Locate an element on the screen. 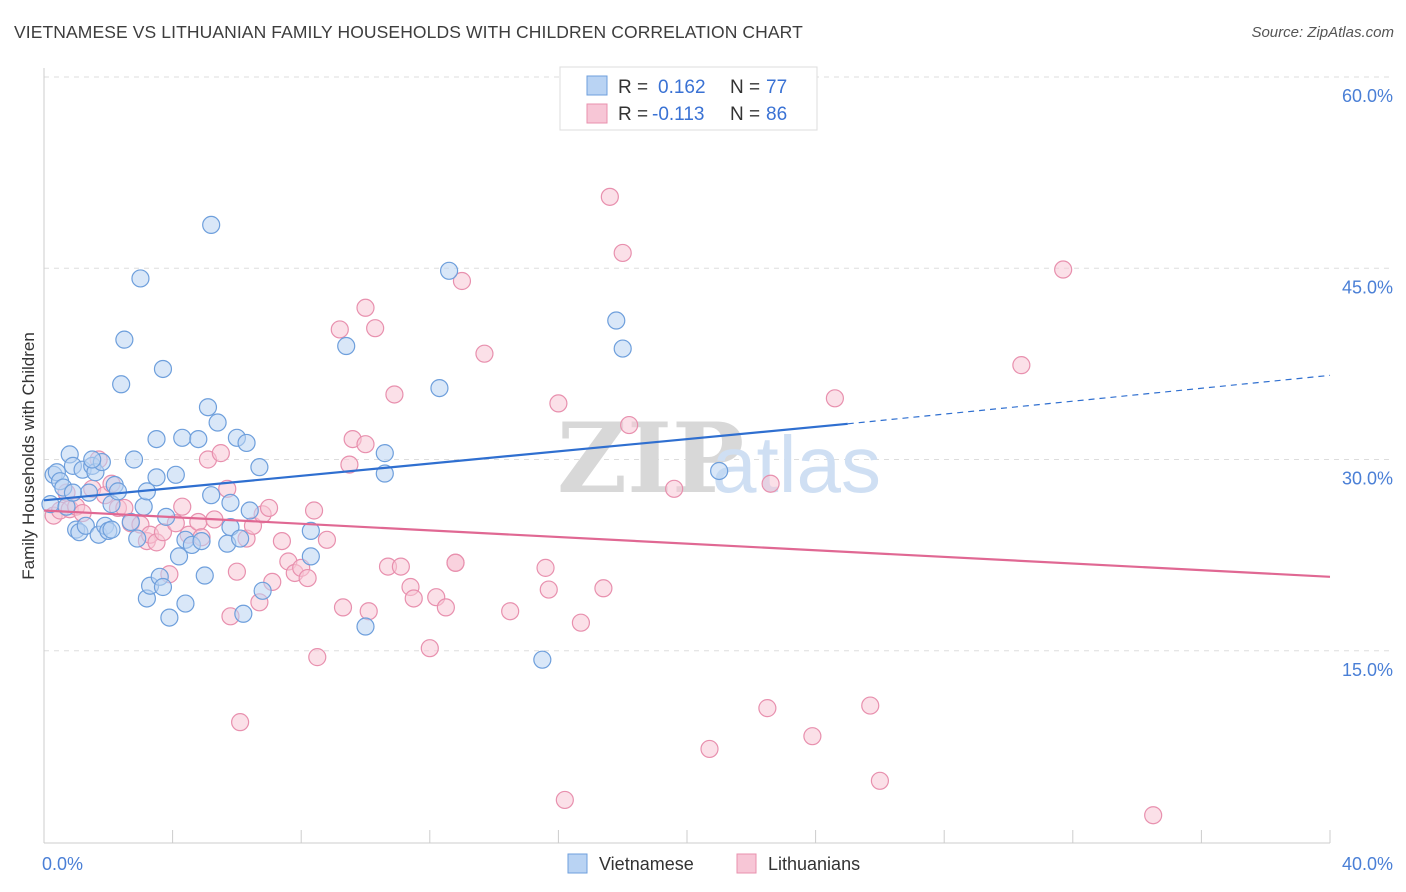 The image size is (1406, 892). vietnamese-legend-swatch is located at coordinates (577, 863).